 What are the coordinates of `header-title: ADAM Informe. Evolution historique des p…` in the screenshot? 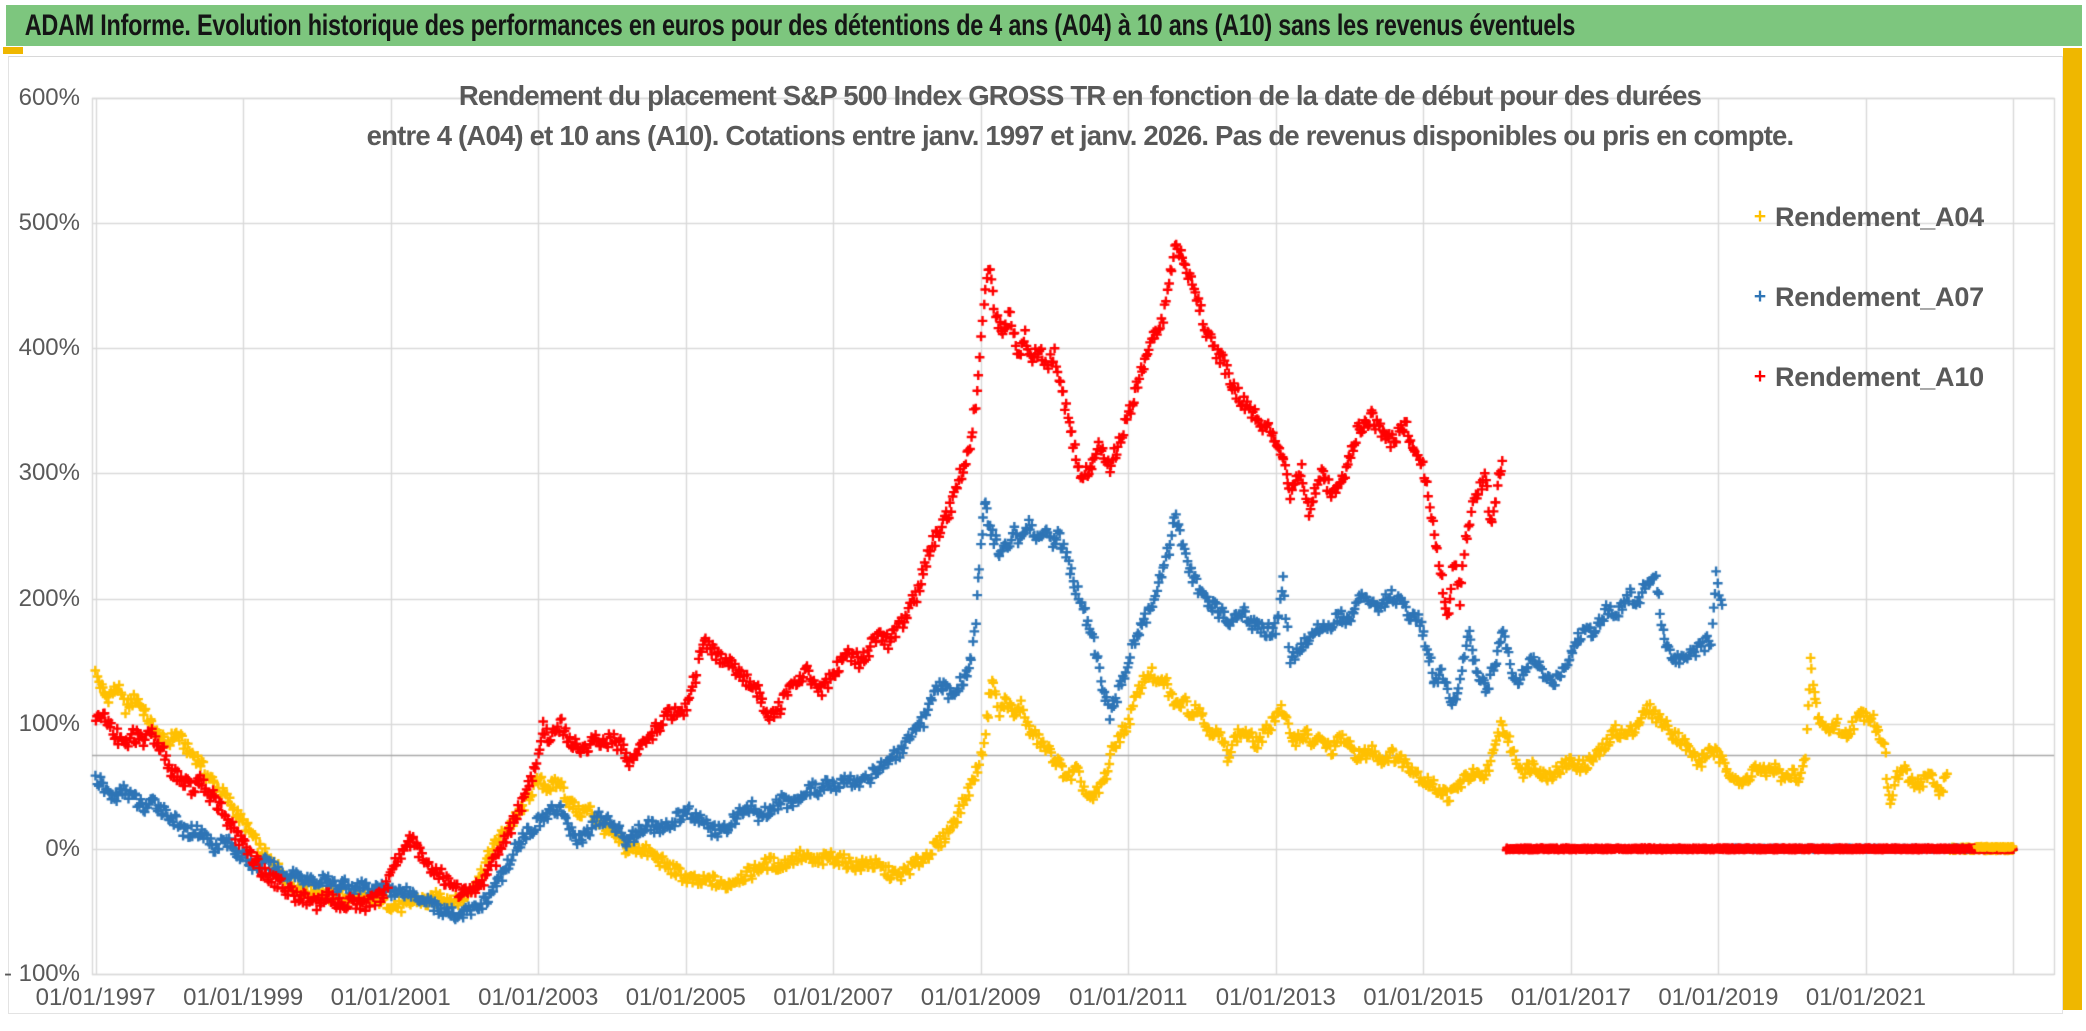 It's located at (800, 25).